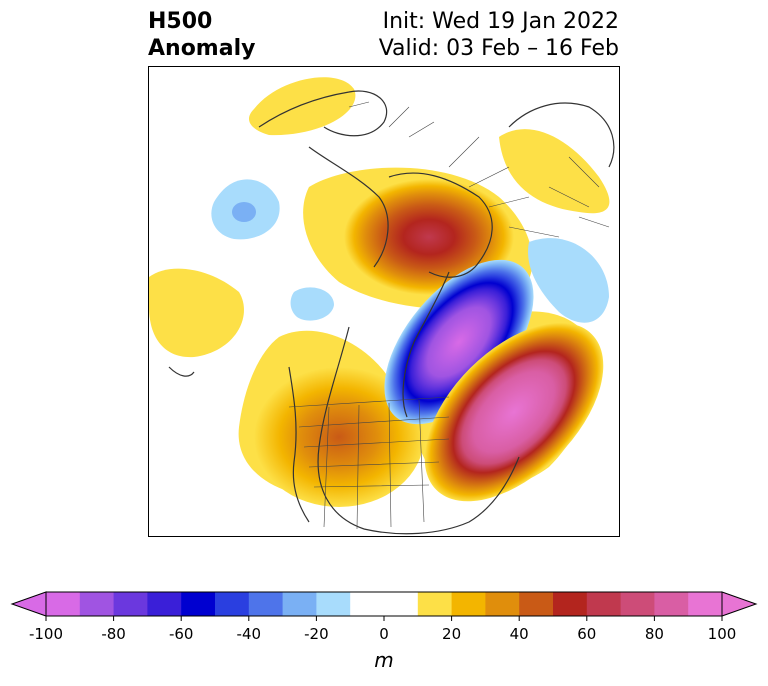 The image size is (768, 686). I want to click on colorbar-tick-label: -20, so click(316, 634).